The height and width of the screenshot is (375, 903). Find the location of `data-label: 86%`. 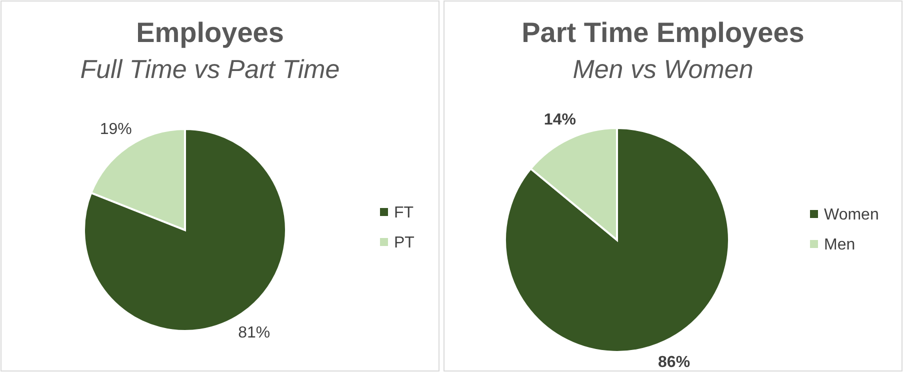

data-label: 86% is located at coordinates (674, 362).